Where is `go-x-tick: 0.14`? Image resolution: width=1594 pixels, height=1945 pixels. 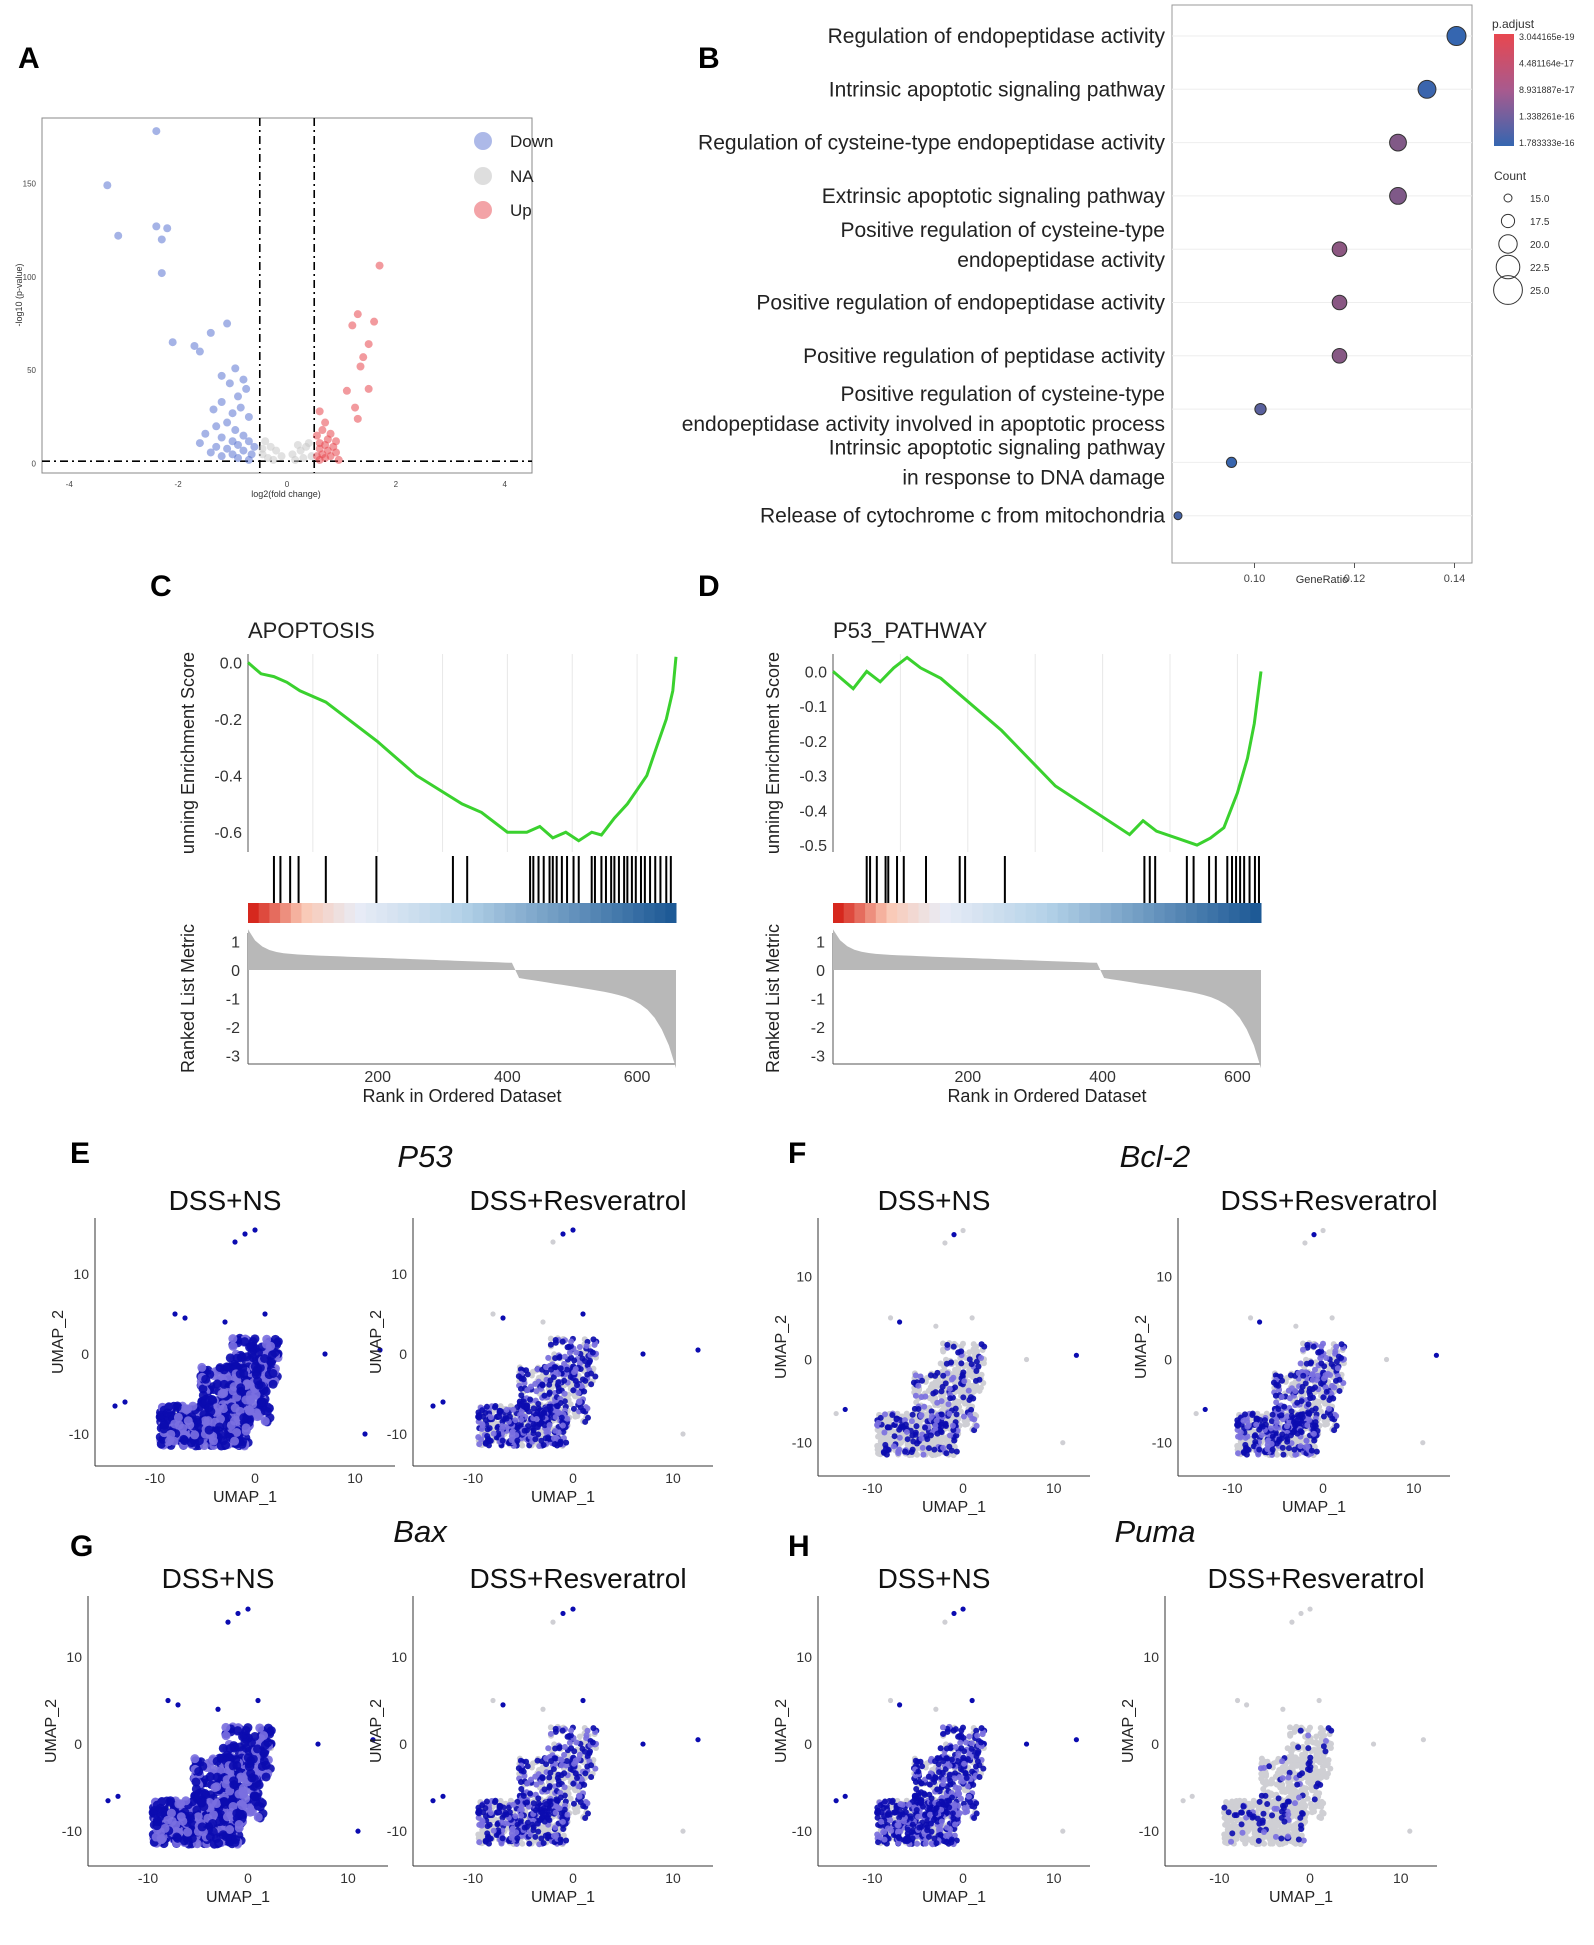
go-x-tick: 0.14 is located at coordinates (1454, 579).